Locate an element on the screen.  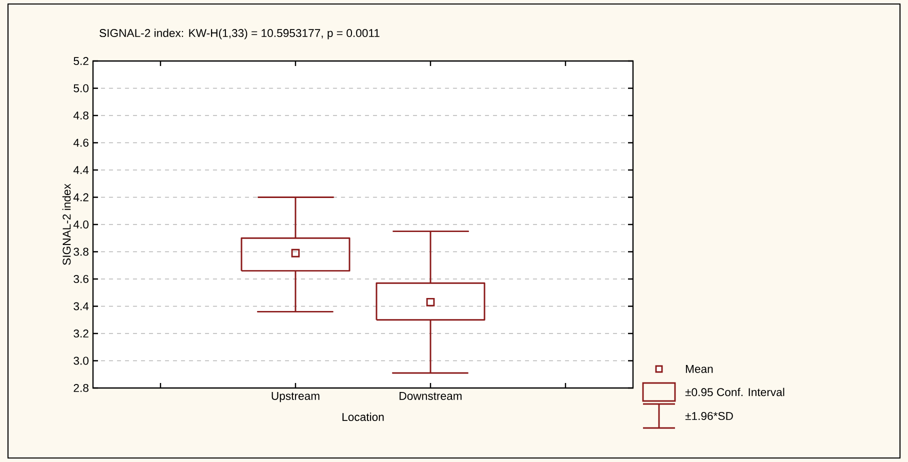
y-tick-label: 2.8 is located at coordinates (81, 388).